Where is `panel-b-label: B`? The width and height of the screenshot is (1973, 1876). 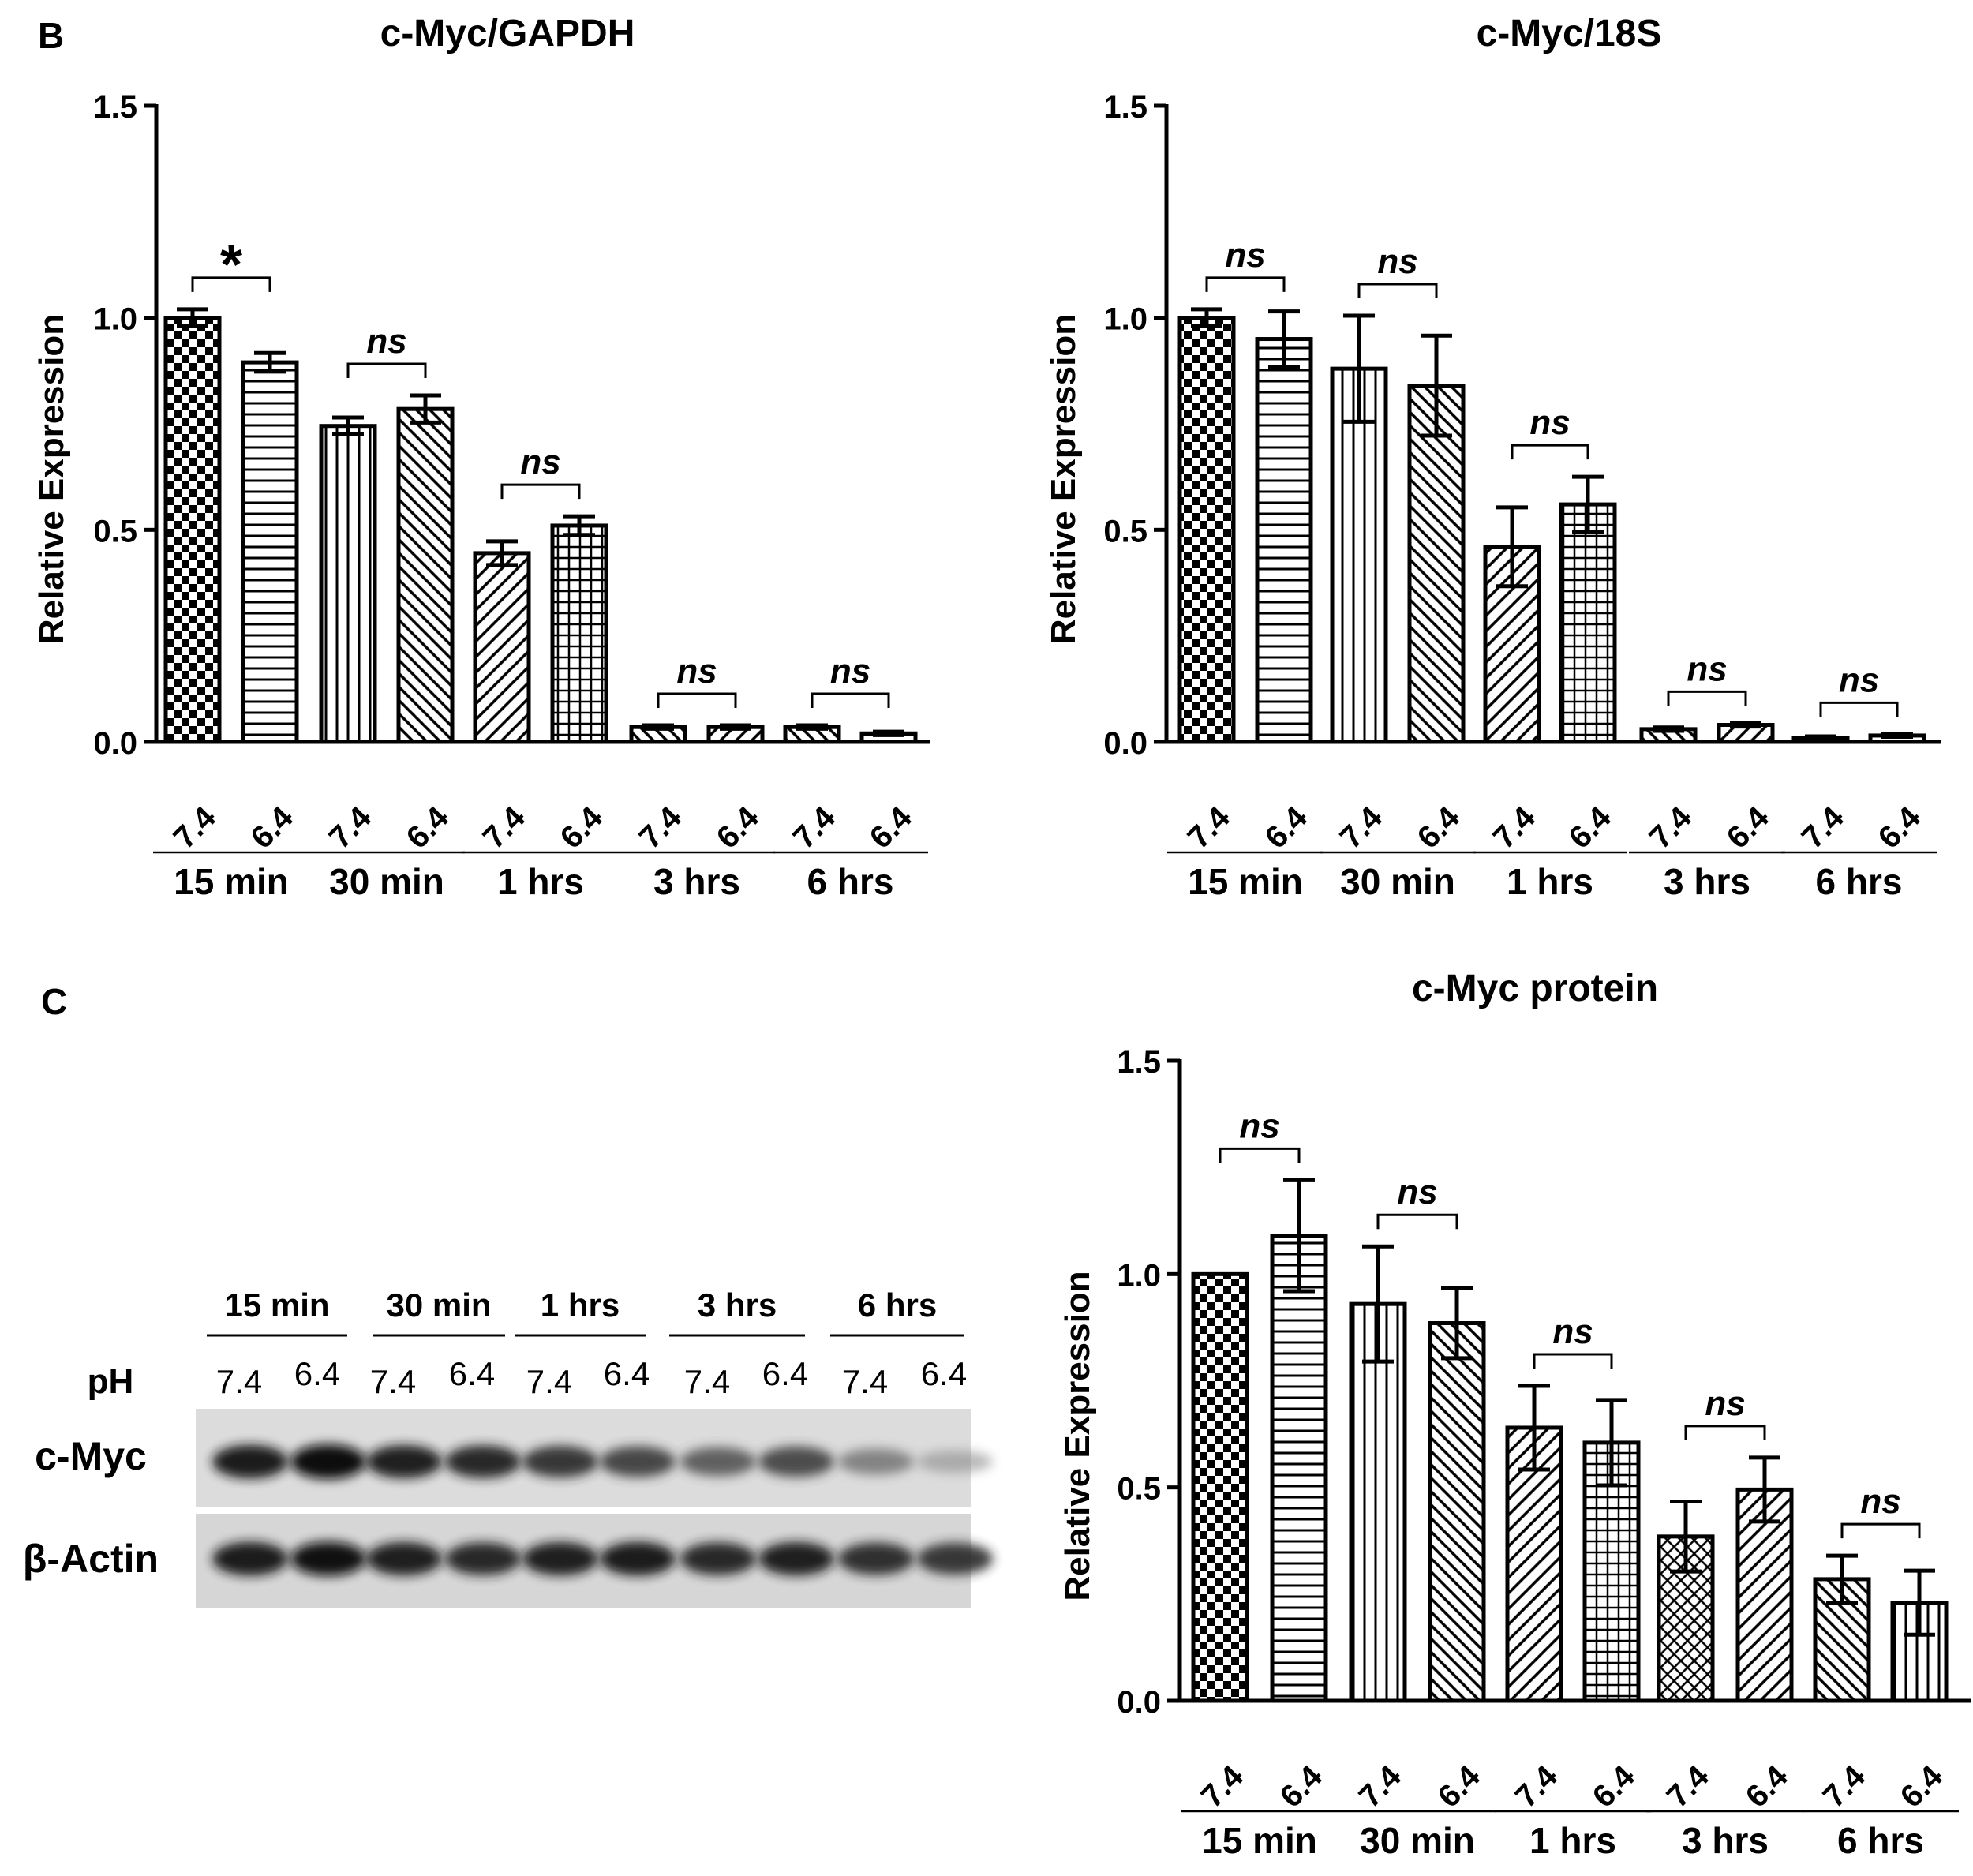 panel-b-label: B is located at coordinates (51, 35).